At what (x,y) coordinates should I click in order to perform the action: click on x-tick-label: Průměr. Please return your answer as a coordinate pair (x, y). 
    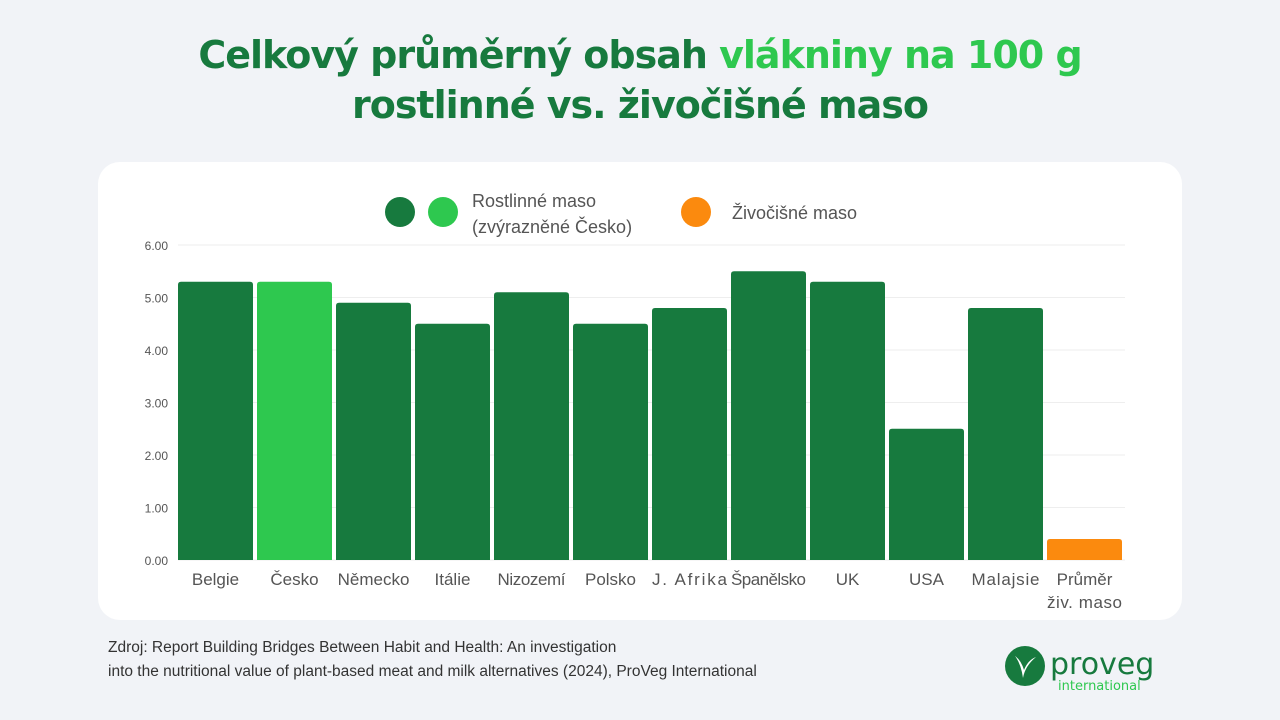
    Looking at the image, I should click on (1085, 579).